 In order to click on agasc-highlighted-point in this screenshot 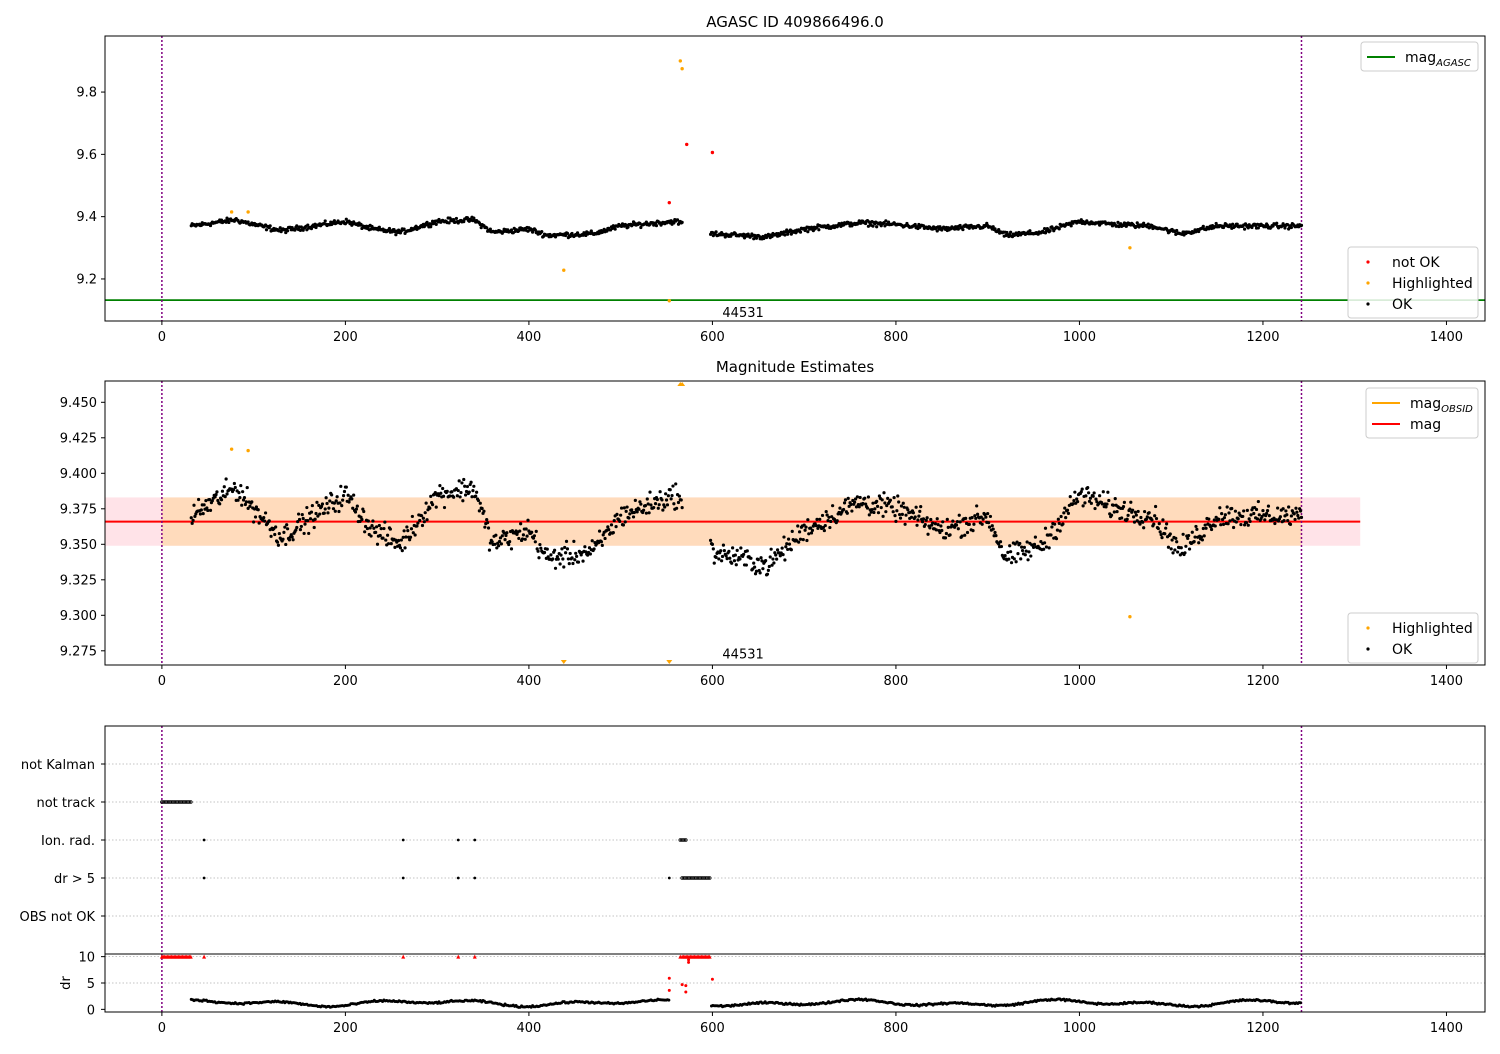, I will do `click(680, 61)`.